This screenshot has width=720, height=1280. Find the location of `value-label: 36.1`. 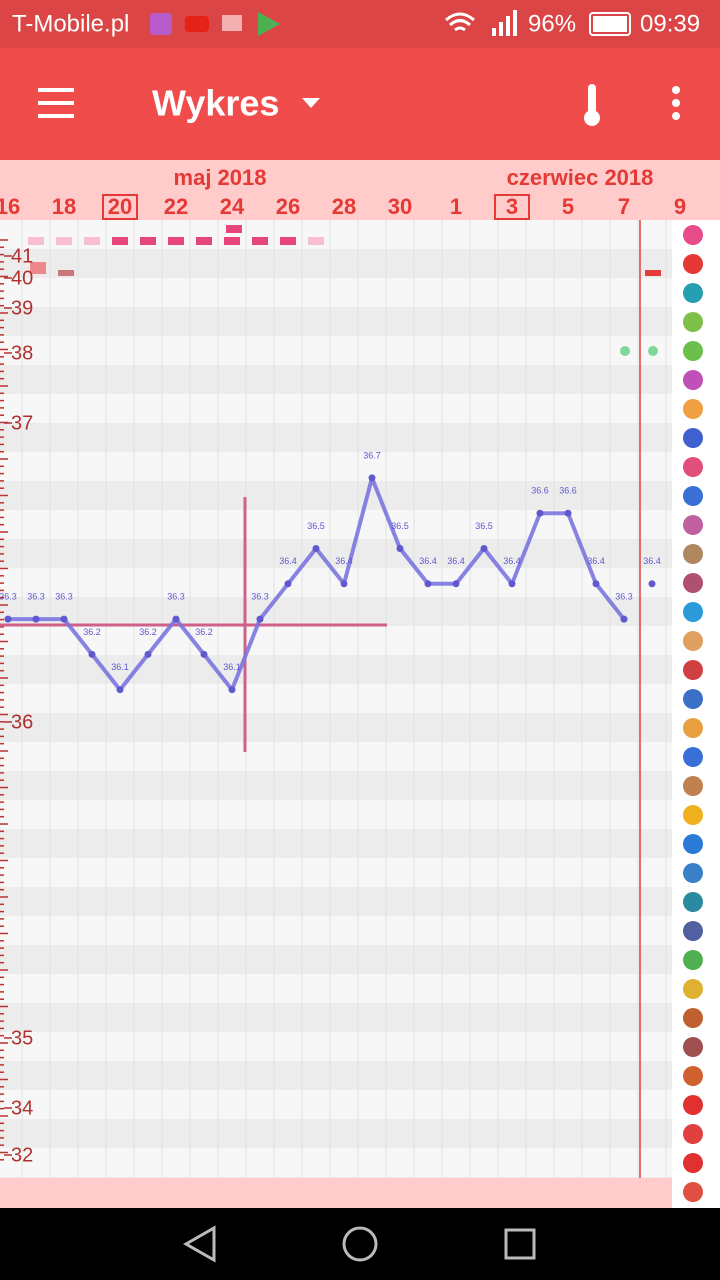

value-label: 36.1 is located at coordinates (232, 667).